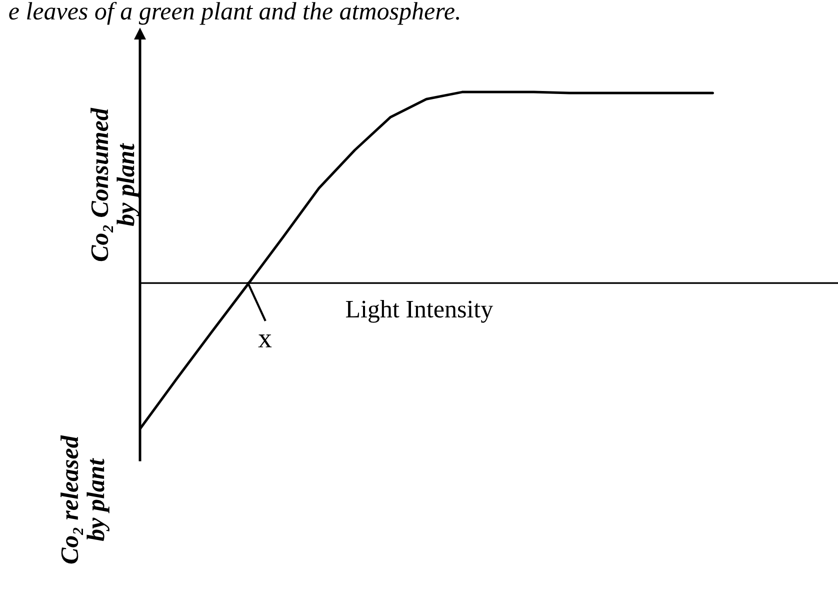  Describe the element at coordinates (115, 185) in the screenshot. I see `text: Co₂ Consumed by plant` at that location.